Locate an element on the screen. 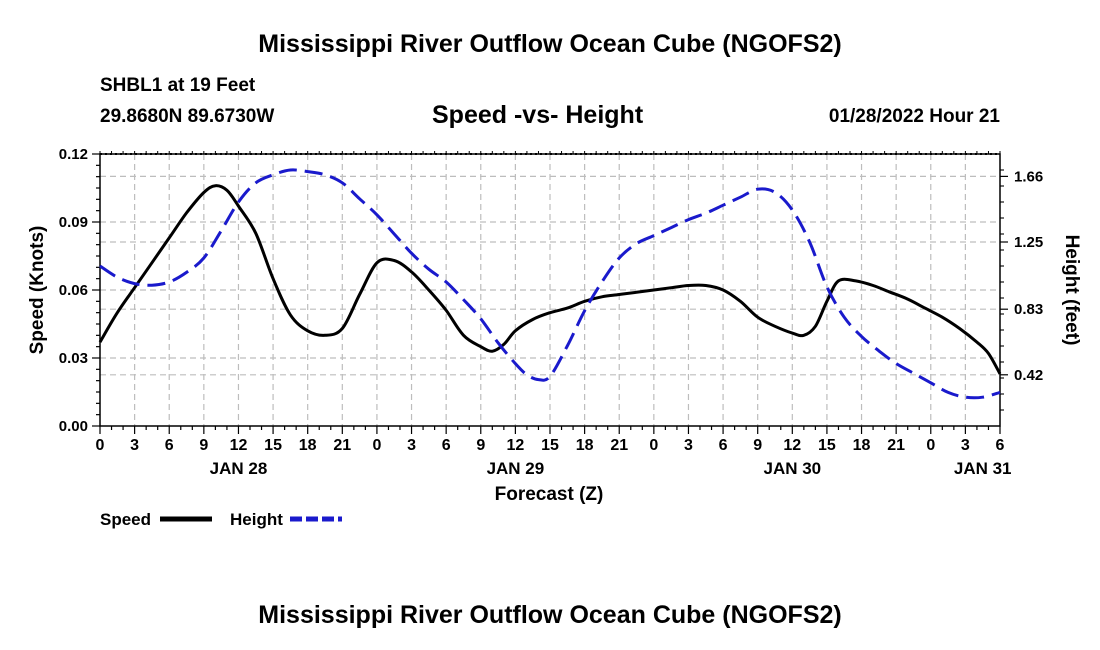  x-axis-title: Forecast (Z) is located at coordinates (549, 494).